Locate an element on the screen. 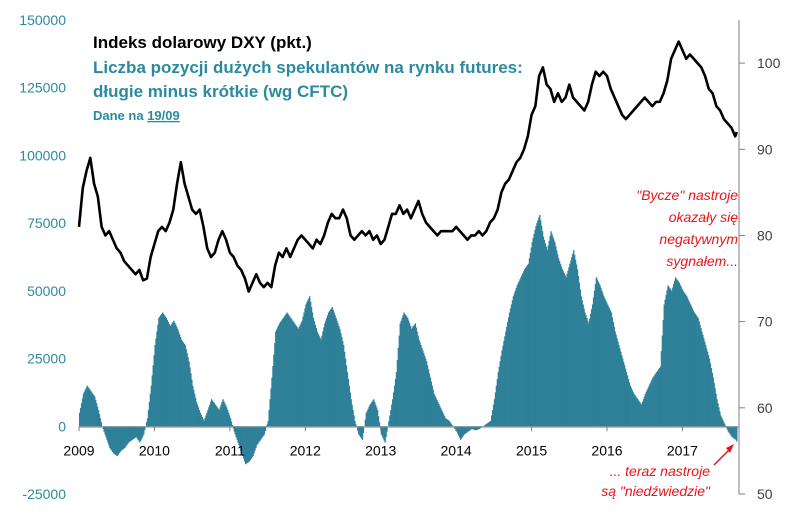  annotation-bullish-line: okazały się is located at coordinates (703, 217).